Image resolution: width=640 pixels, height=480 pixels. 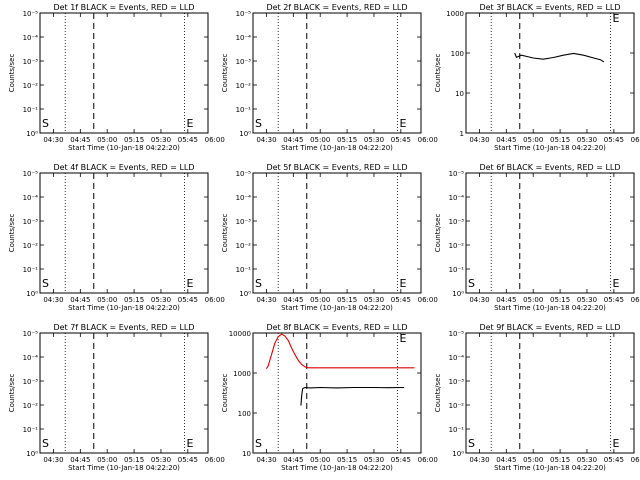 I want to click on chart-title: Det 7f BLACK = Events, RED = LLD, so click(x=123, y=327).